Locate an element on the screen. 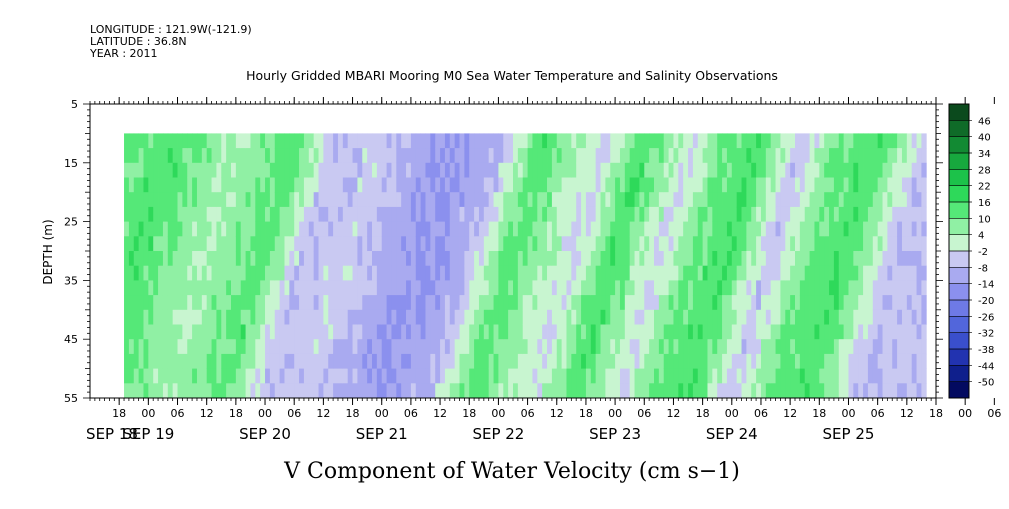 The height and width of the screenshot is (509, 1009). colorbar-swatch is located at coordinates (959, 259).